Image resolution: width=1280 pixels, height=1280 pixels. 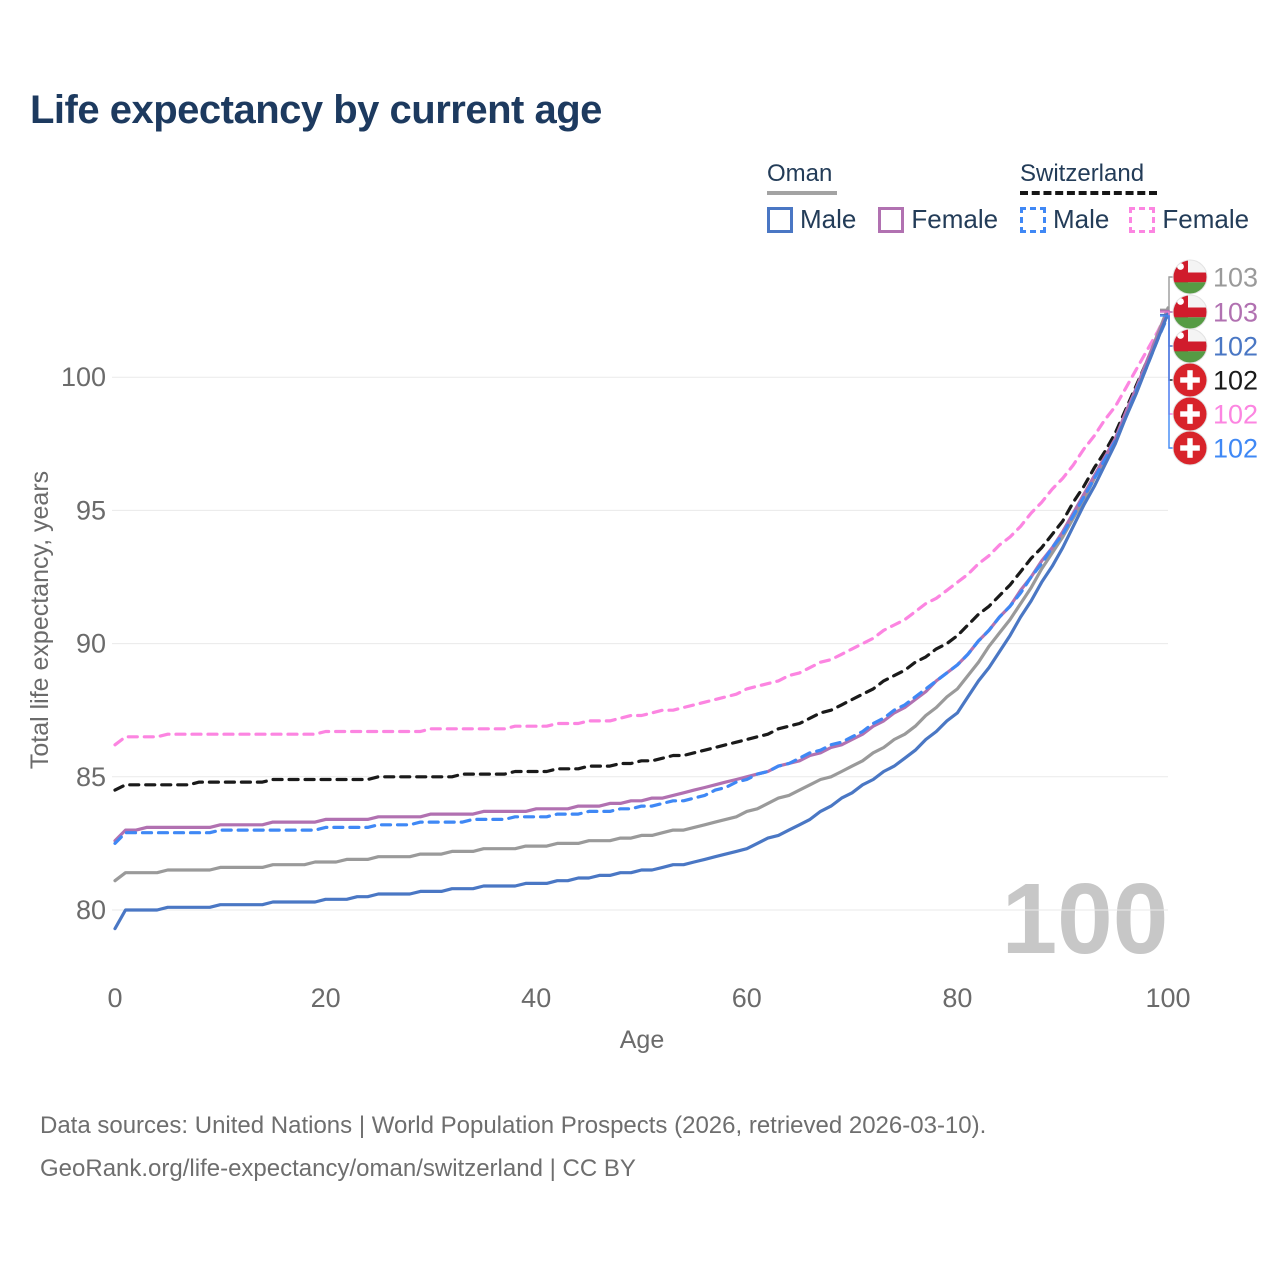 What do you see at coordinates (828, 219) in the screenshot?
I see `legend-label-oman-male: Male` at bounding box center [828, 219].